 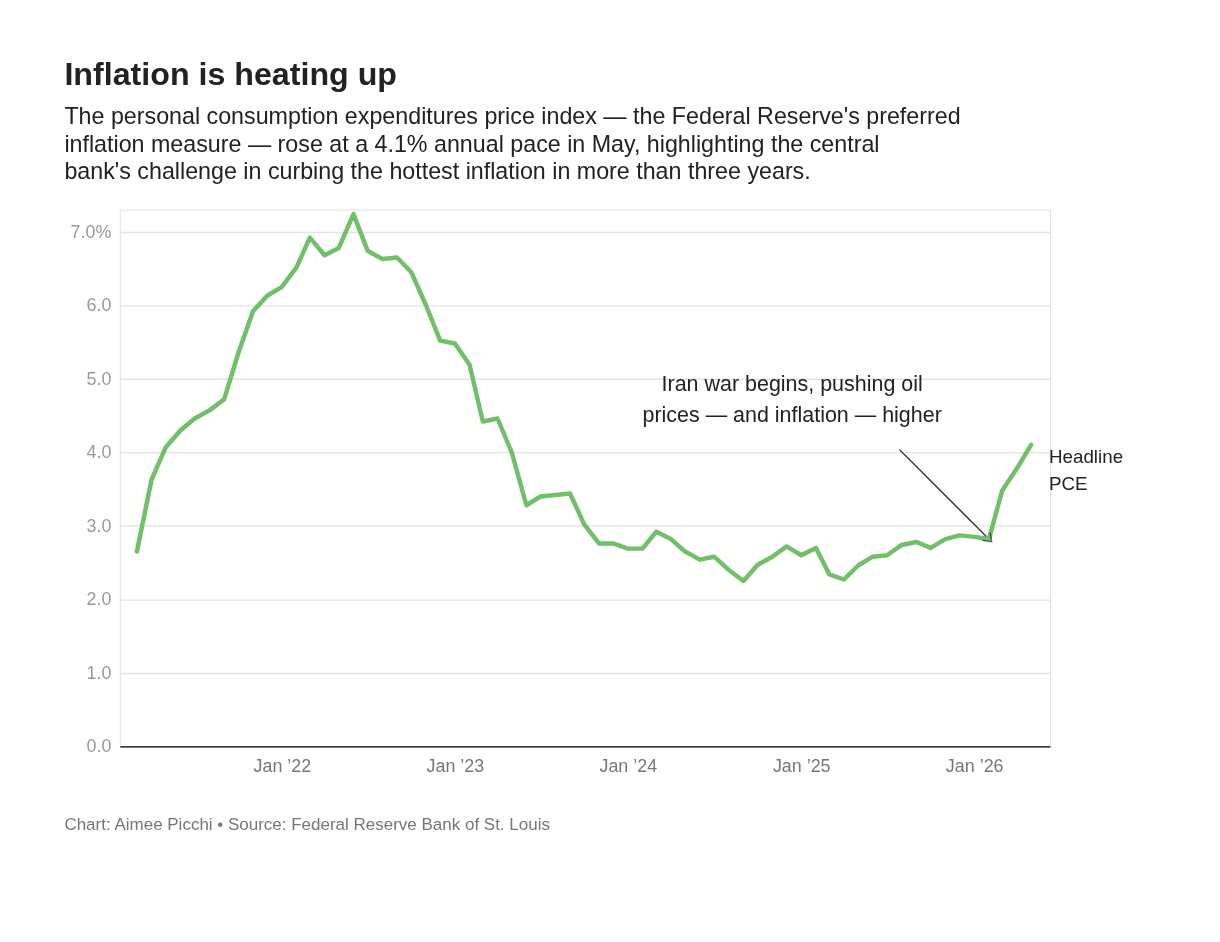 What do you see at coordinates (99, 305) in the screenshot?
I see `y-tick-label: 6.0` at bounding box center [99, 305].